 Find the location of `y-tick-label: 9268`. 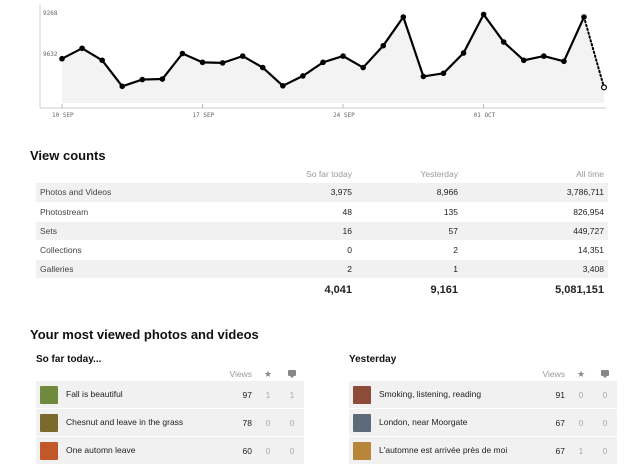

y-tick-label: 9268 is located at coordinates (50, 13).